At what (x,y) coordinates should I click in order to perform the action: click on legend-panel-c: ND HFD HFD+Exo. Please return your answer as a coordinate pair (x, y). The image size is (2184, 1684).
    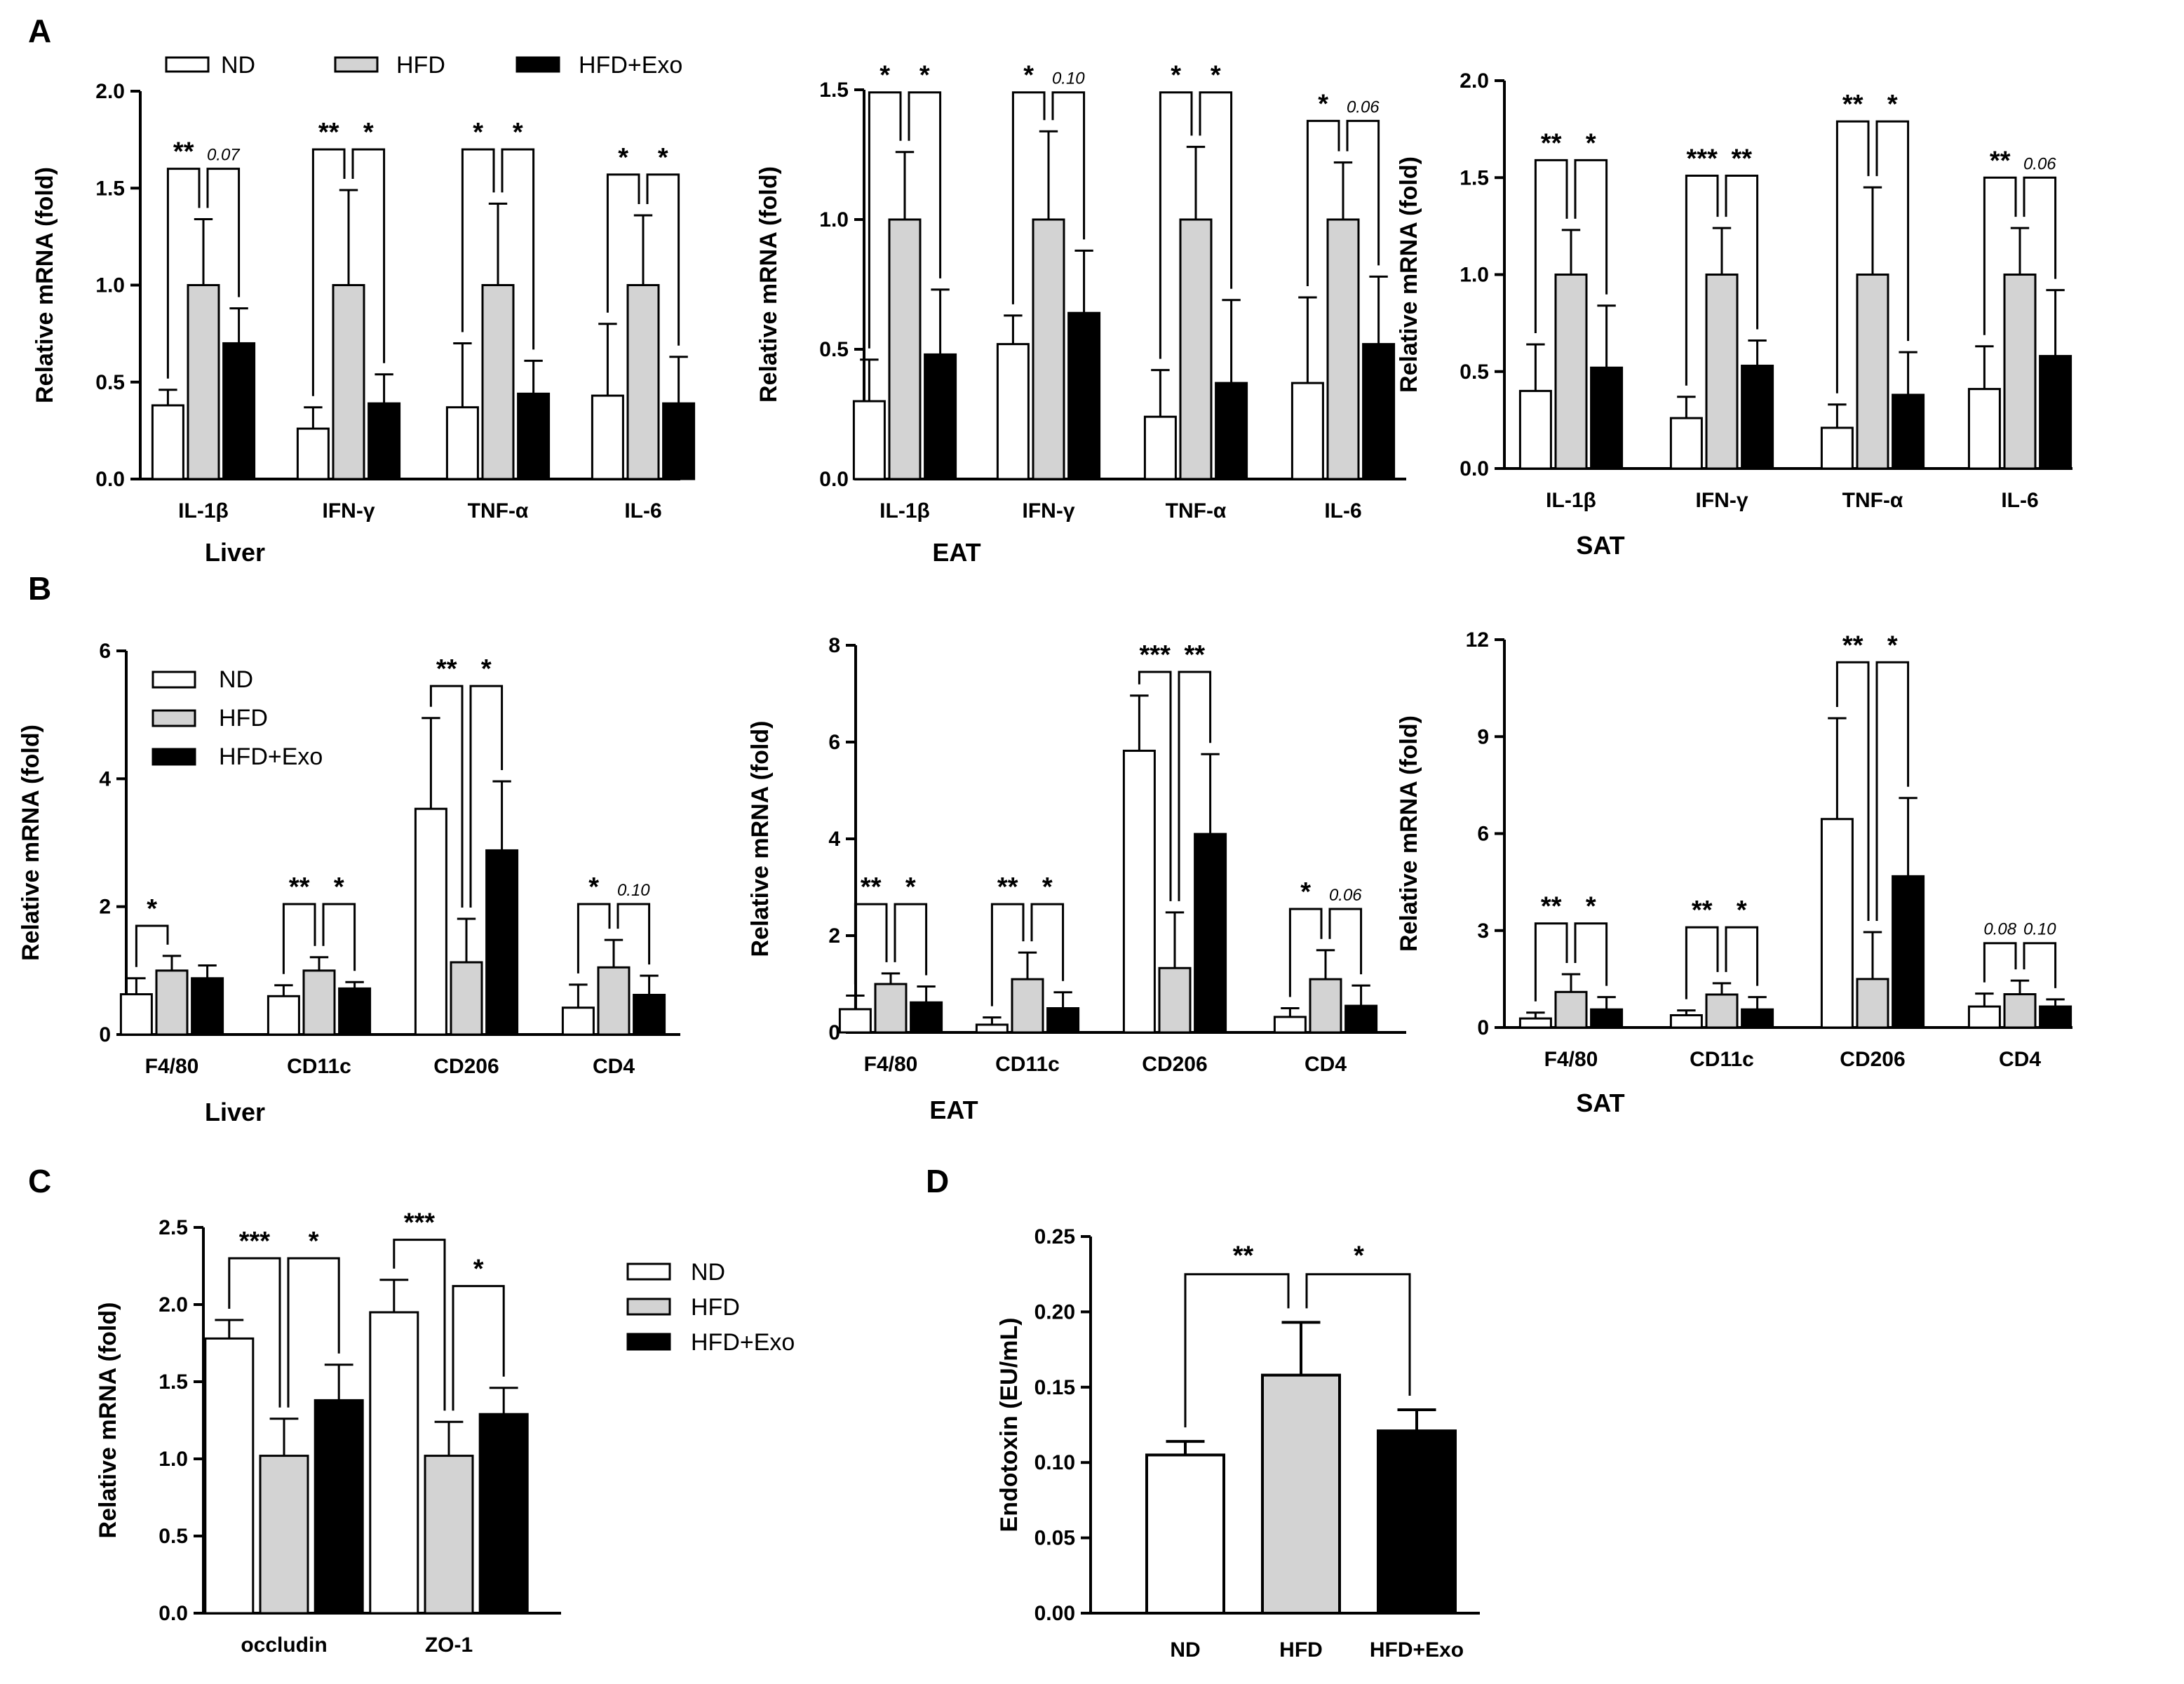
    Looking at the image, I should click on (710, 1307).